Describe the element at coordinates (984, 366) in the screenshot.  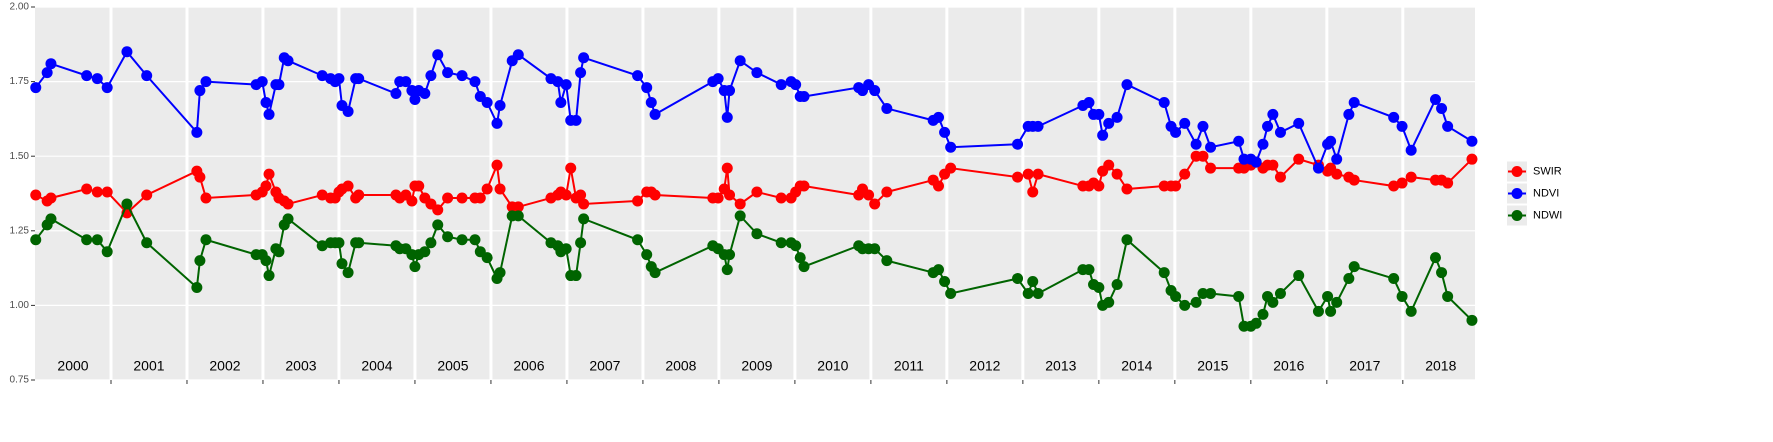
I see `x-tick-label: 2012` at that location.